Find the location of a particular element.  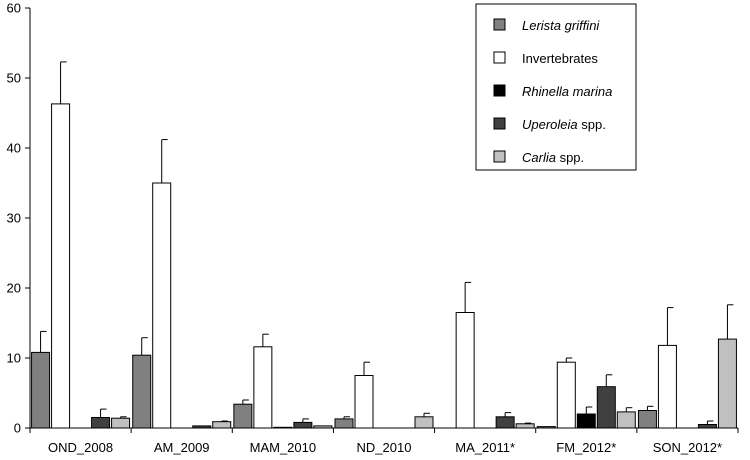

legend-label-3: Uperoleia spp. is located at coordinates (564, 124).